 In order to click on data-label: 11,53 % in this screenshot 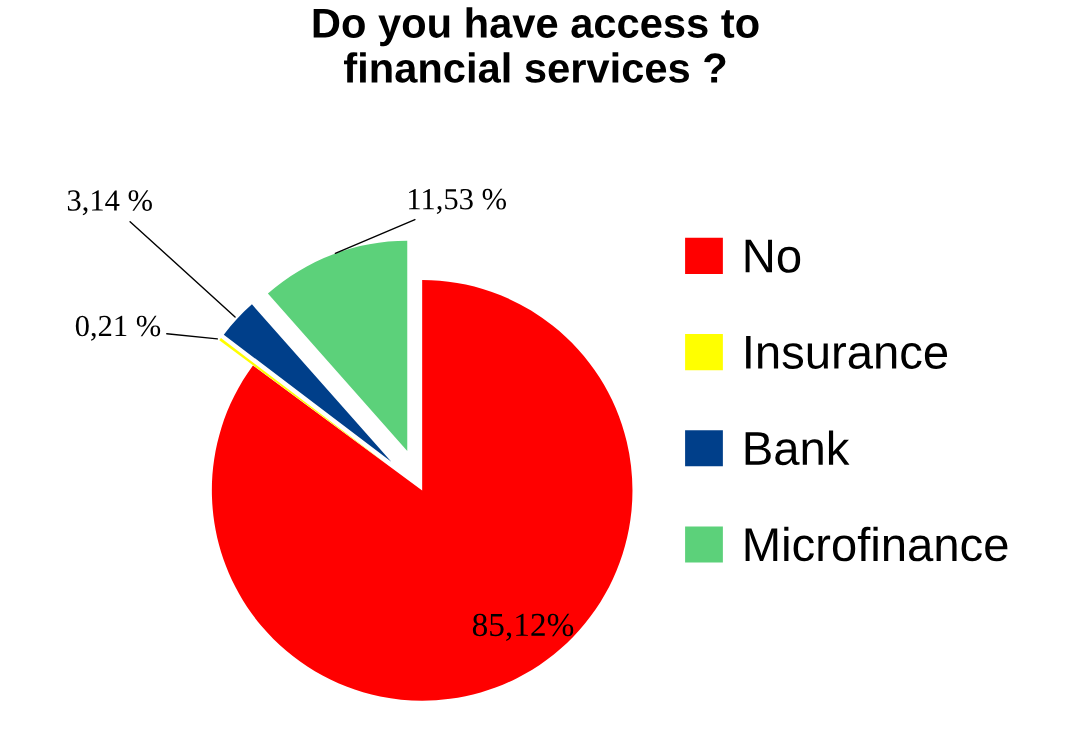, I will do `click(457, 201)`.